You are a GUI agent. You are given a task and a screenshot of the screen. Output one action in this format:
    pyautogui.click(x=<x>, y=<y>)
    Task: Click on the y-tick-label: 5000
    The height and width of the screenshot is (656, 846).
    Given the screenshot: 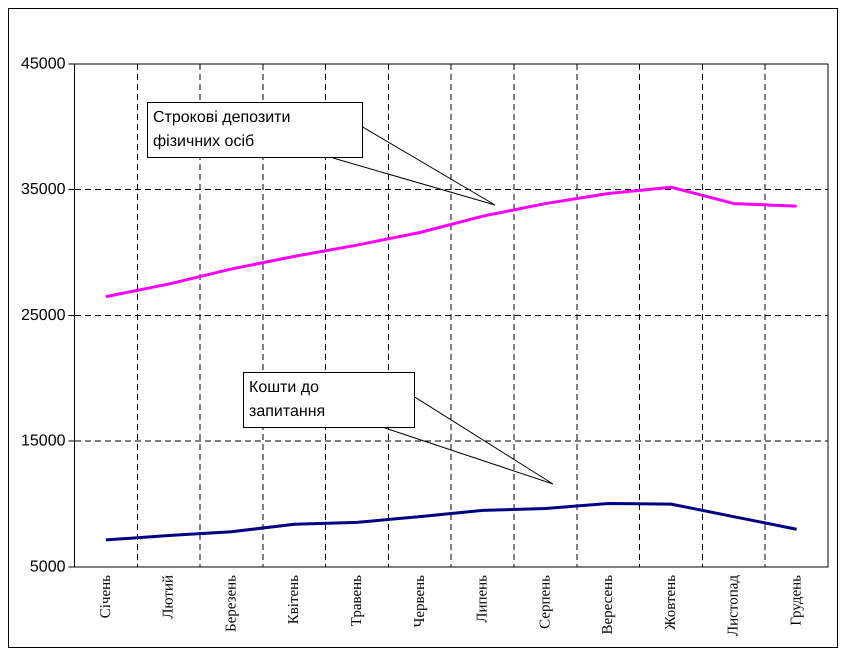 What is the action you would take?
    pyautogui.click(x=48, y=567)
    